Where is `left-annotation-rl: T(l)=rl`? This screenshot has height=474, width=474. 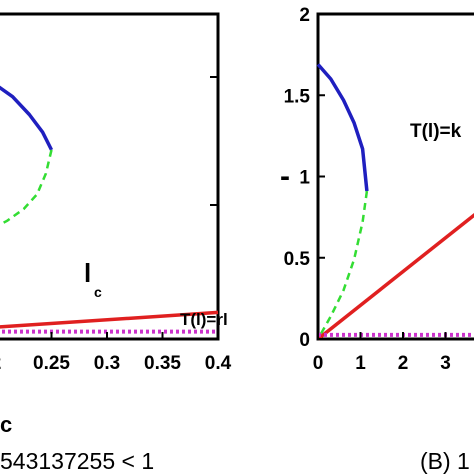 left-annotation-rl: T(l)=rl is located at coordinates (204, 319).